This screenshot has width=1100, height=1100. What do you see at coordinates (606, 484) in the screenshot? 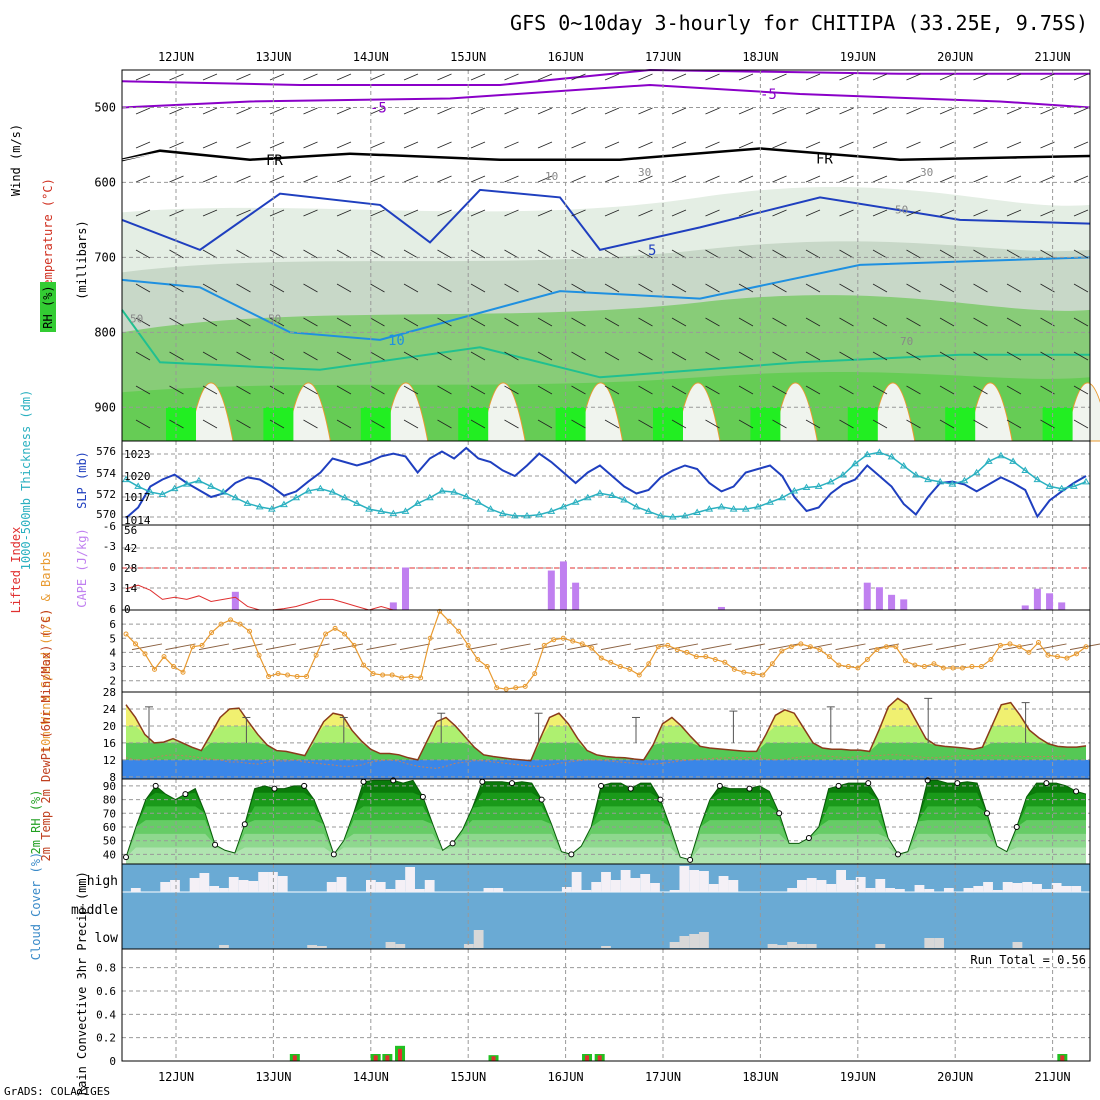
I see `thickness-line` at bounding box center [606, 484].